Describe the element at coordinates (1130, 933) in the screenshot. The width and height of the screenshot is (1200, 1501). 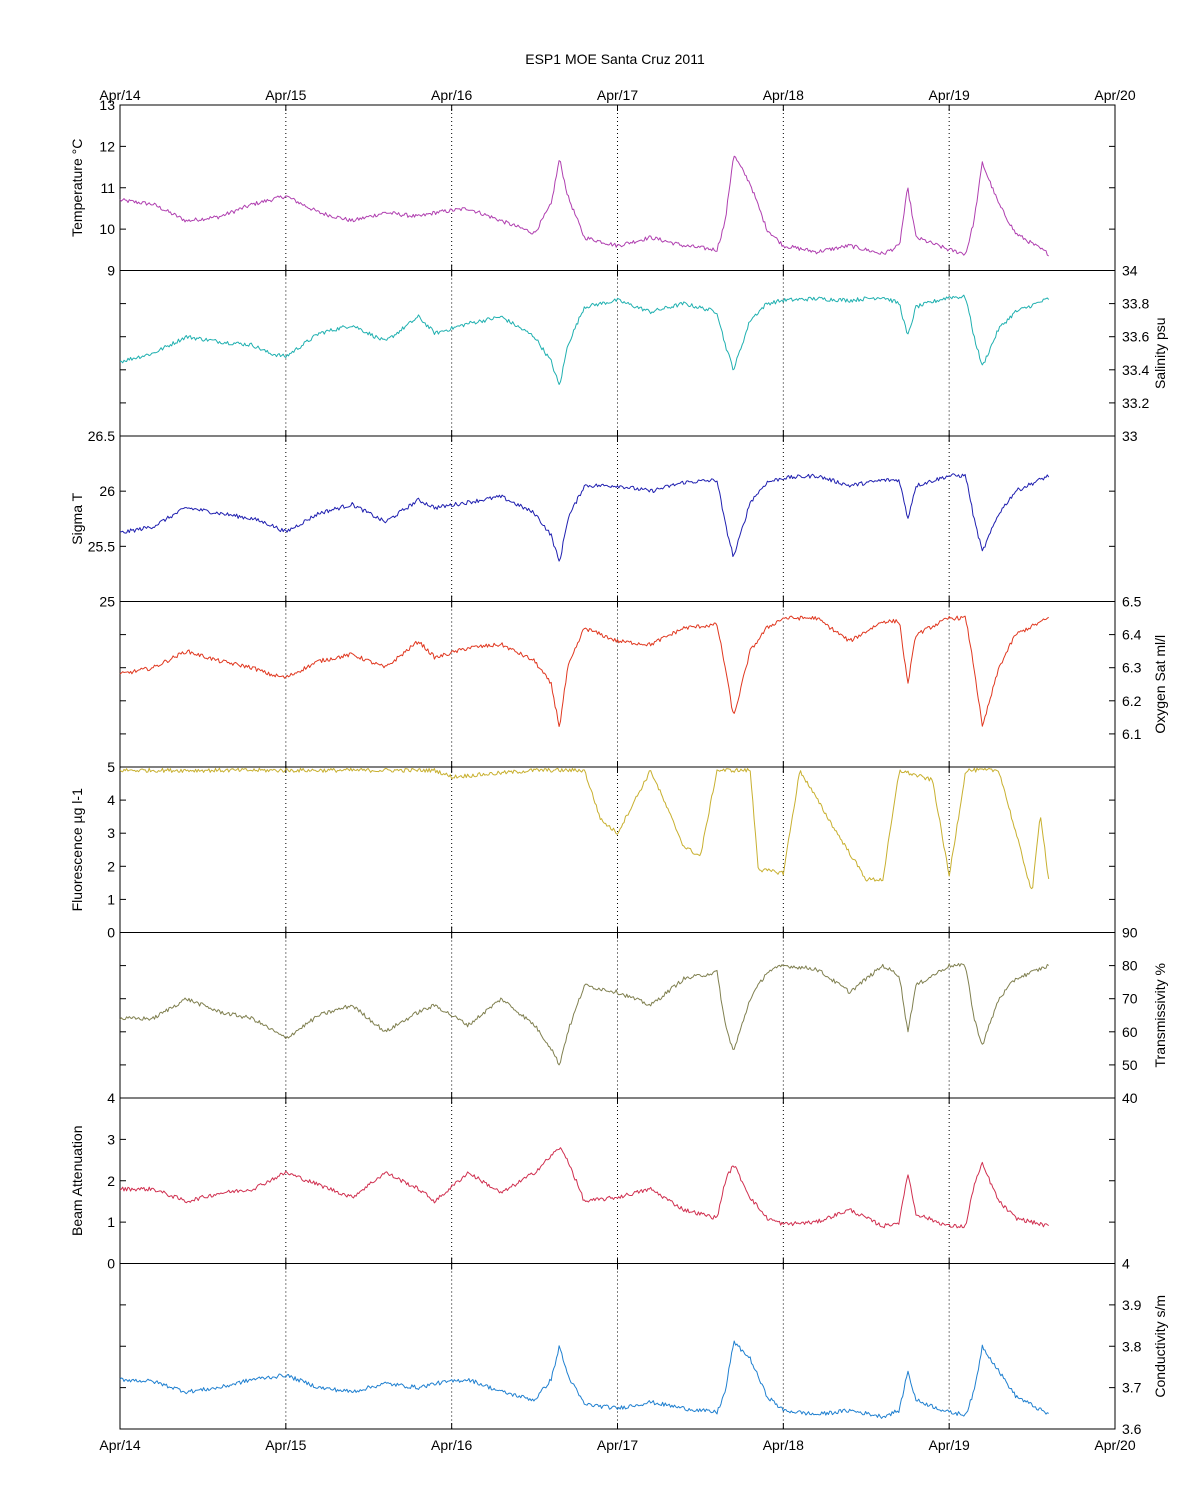
I see `y-tick-label: 90` at that location.